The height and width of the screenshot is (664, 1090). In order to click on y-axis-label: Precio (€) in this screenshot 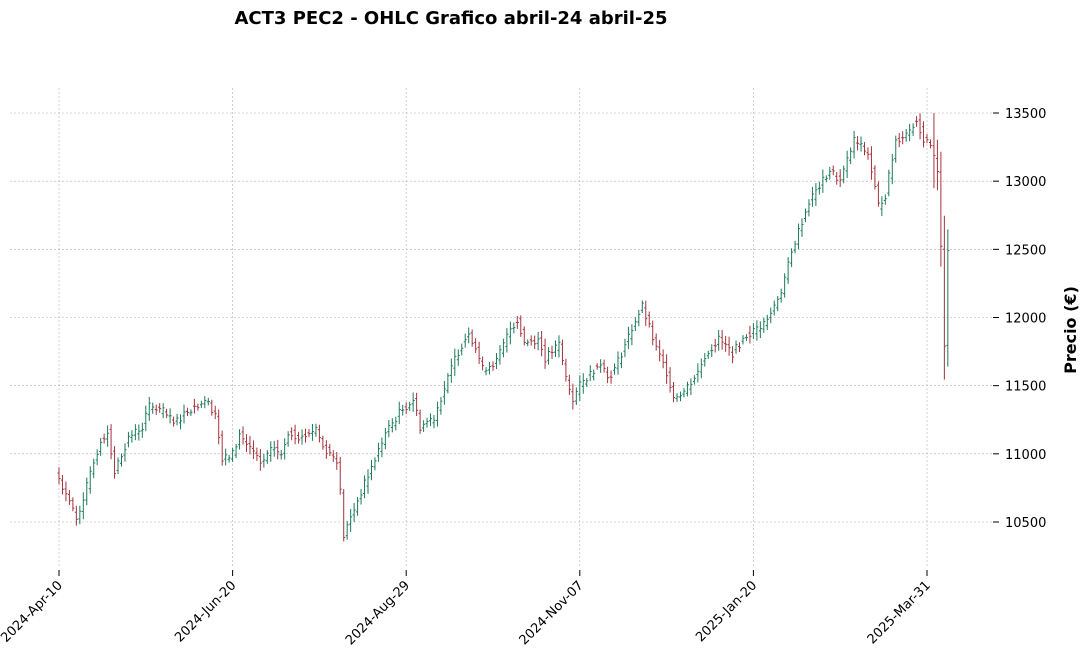, I will do `click(1070, 330)`.